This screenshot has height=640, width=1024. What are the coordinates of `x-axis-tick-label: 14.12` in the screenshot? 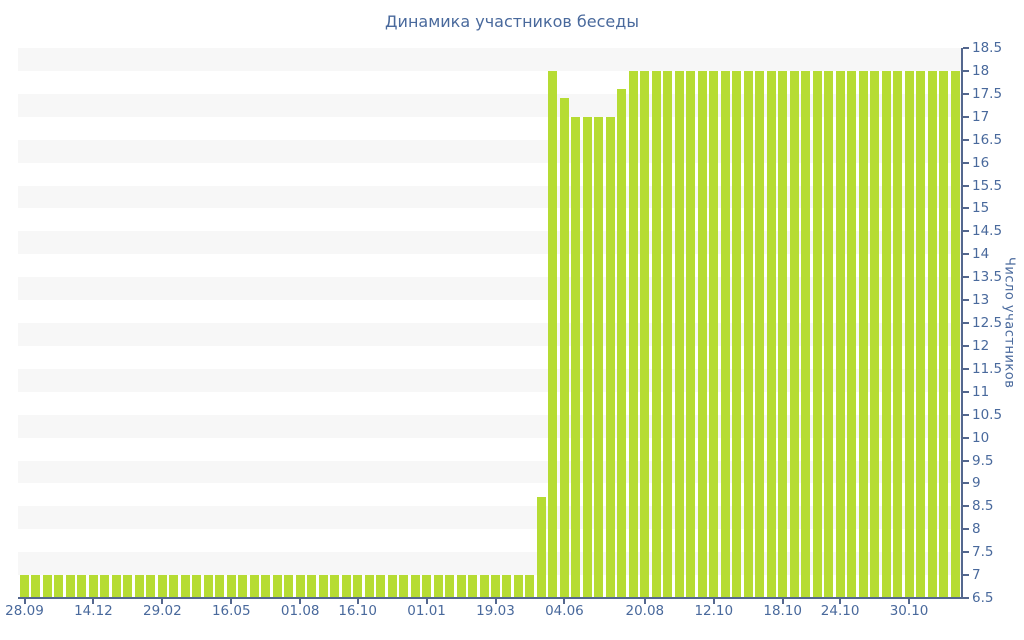 It's located at (93, 611).